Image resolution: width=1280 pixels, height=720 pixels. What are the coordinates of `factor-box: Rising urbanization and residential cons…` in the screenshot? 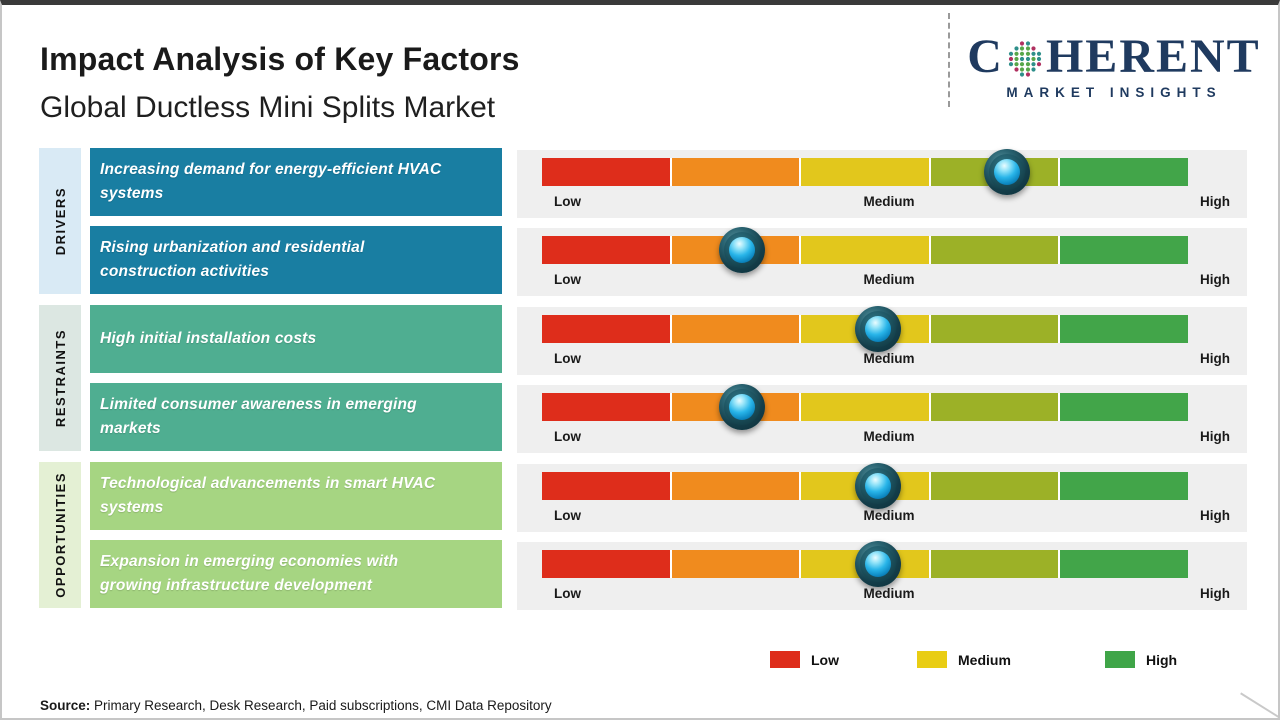 It's located at (296, 260).